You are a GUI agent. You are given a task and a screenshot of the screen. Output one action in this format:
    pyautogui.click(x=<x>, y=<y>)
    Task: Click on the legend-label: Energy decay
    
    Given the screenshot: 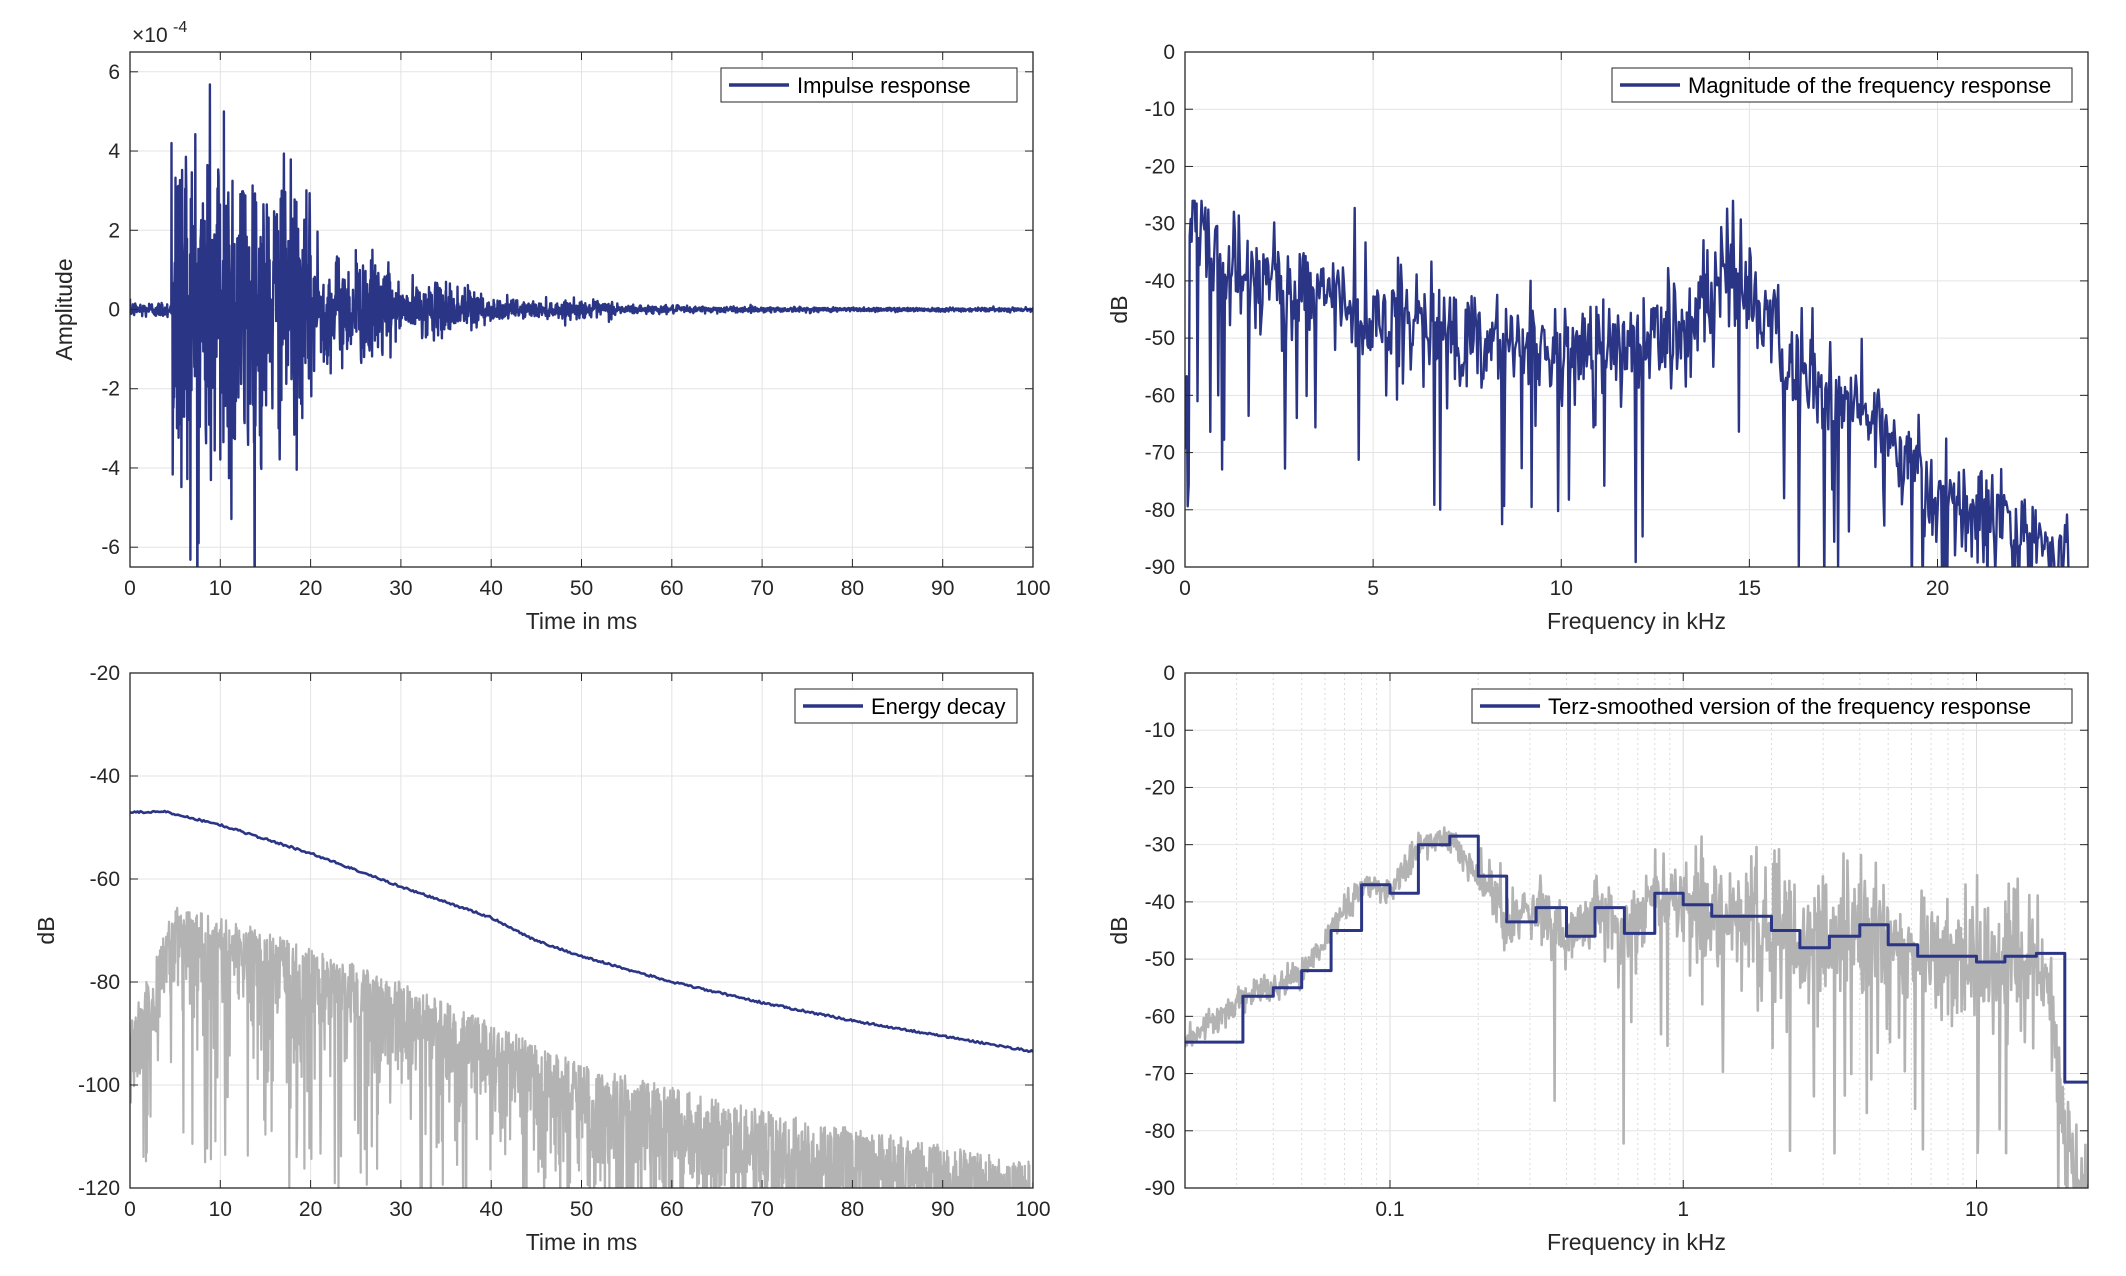 What is the action you would take?
    pyautogui.click(x=938, y=706)
    